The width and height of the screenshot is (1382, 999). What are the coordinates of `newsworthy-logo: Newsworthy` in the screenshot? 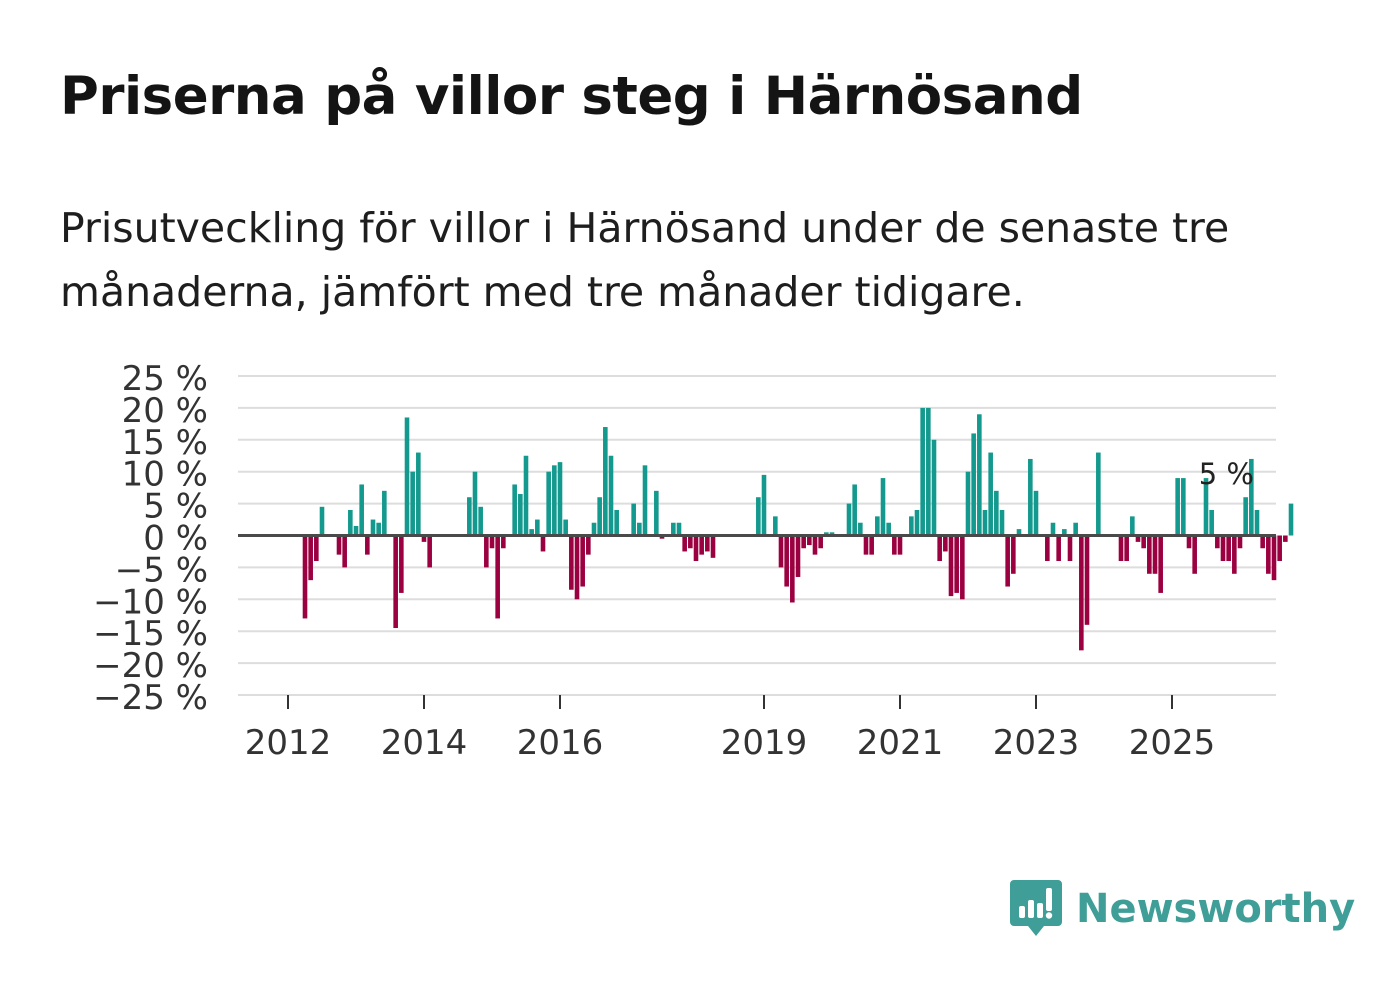 It's located at (1182, 909).